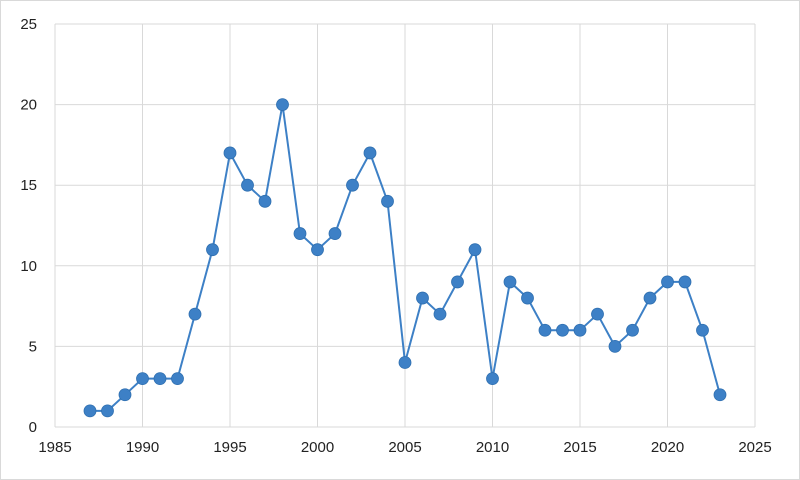 This screenshot has width=800, height=480. What do you see at coordinates (404, 447) in the screenshot?
I see `x-tick-label-2005: 2005` at bounding box center [404, 447].